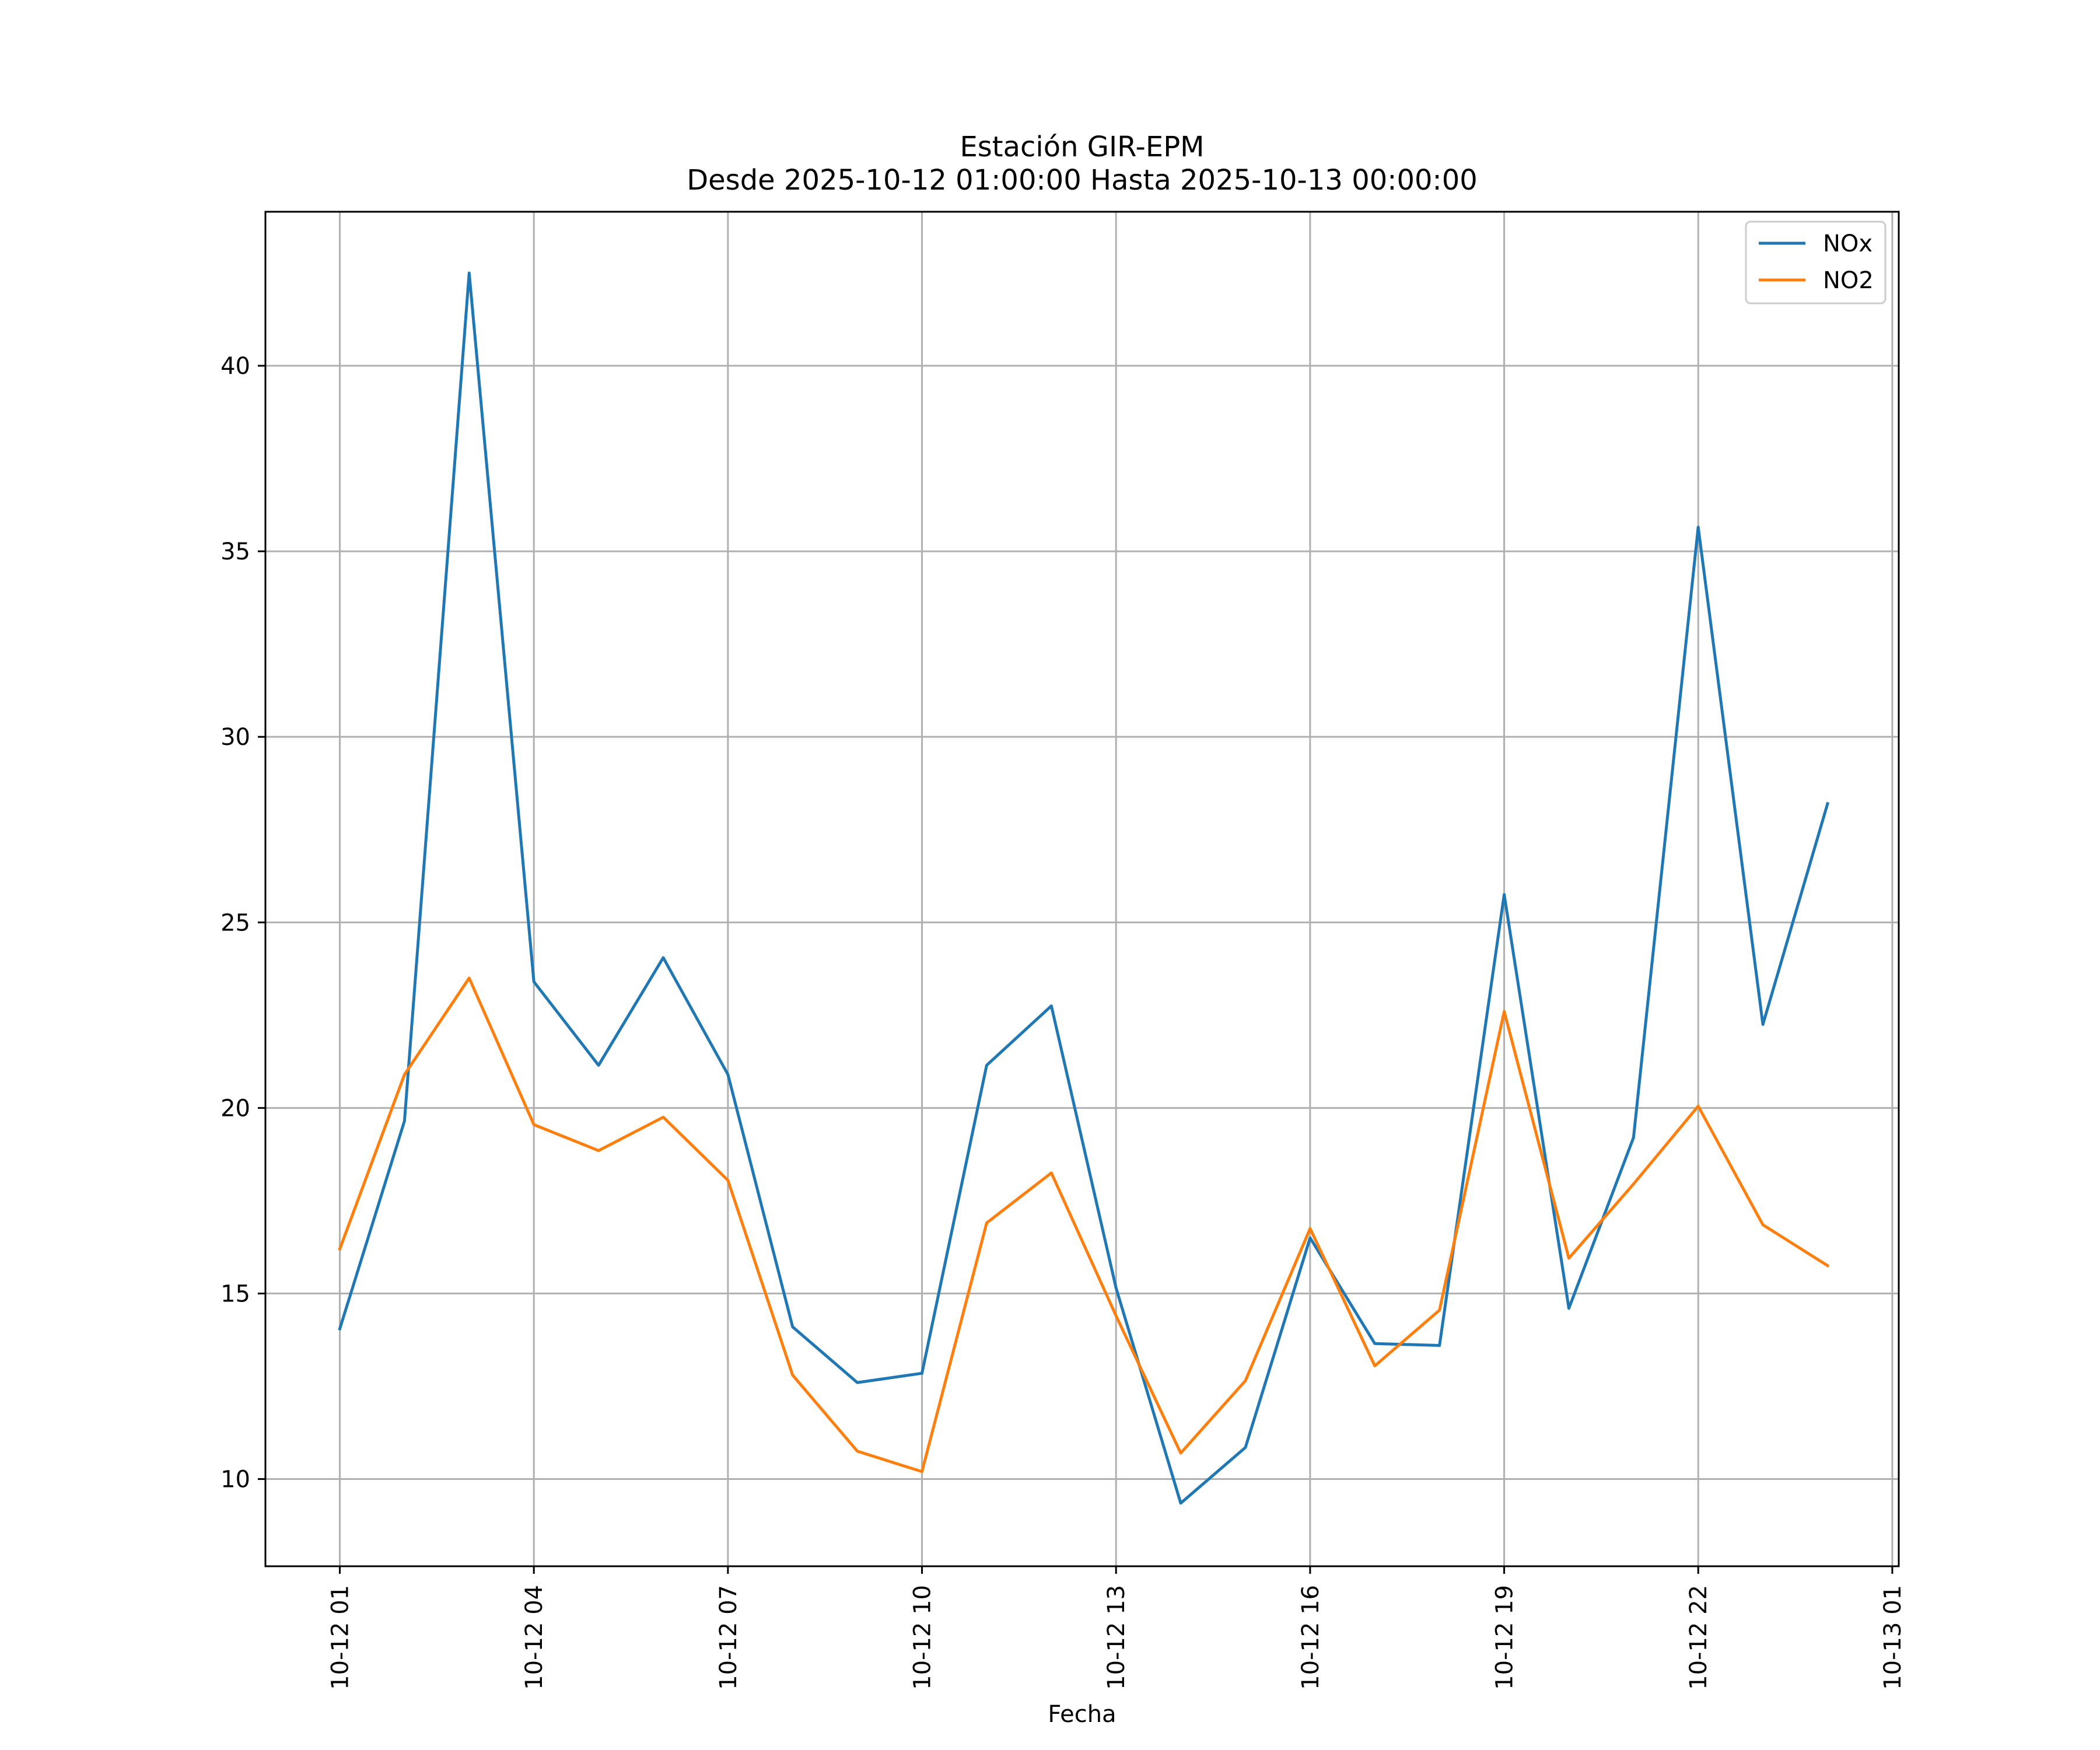  What do you see at coordinates (1505, 1637) in the screenshot?
I see `x-tick-label: 10-12 19` at bounding box center [1505, 1637].